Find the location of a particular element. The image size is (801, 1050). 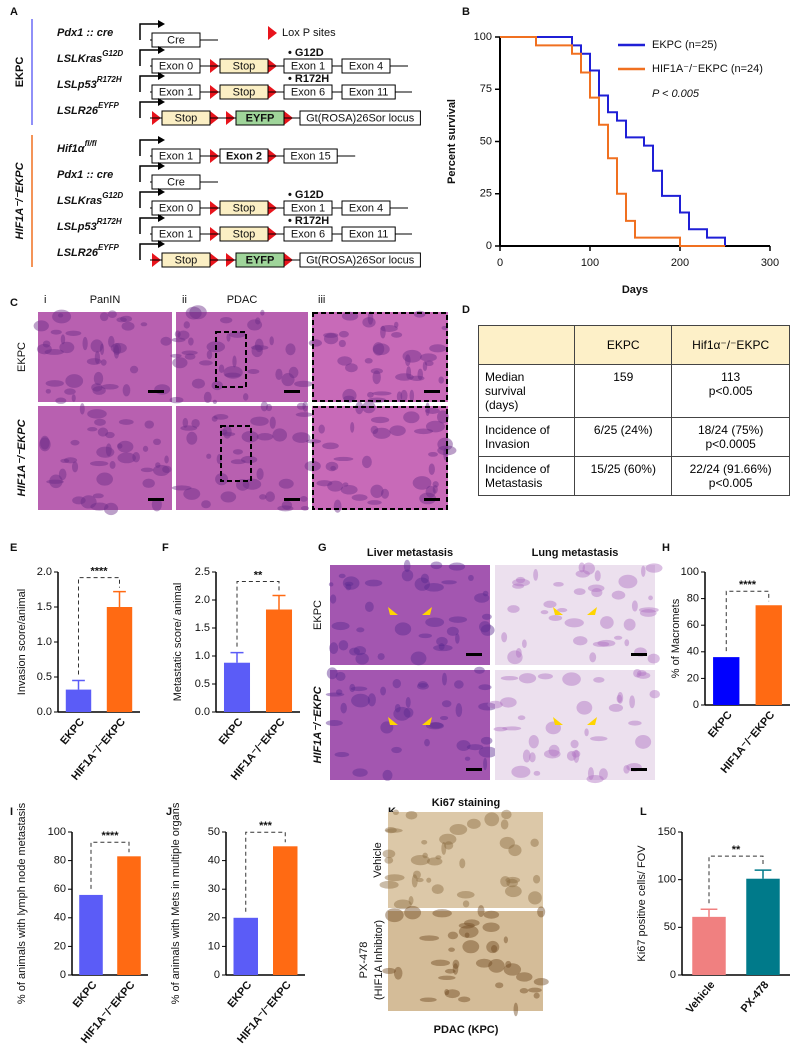

rotated-label: HIF1A⁻/⁻EKPC is located at coordinates (22, 457).